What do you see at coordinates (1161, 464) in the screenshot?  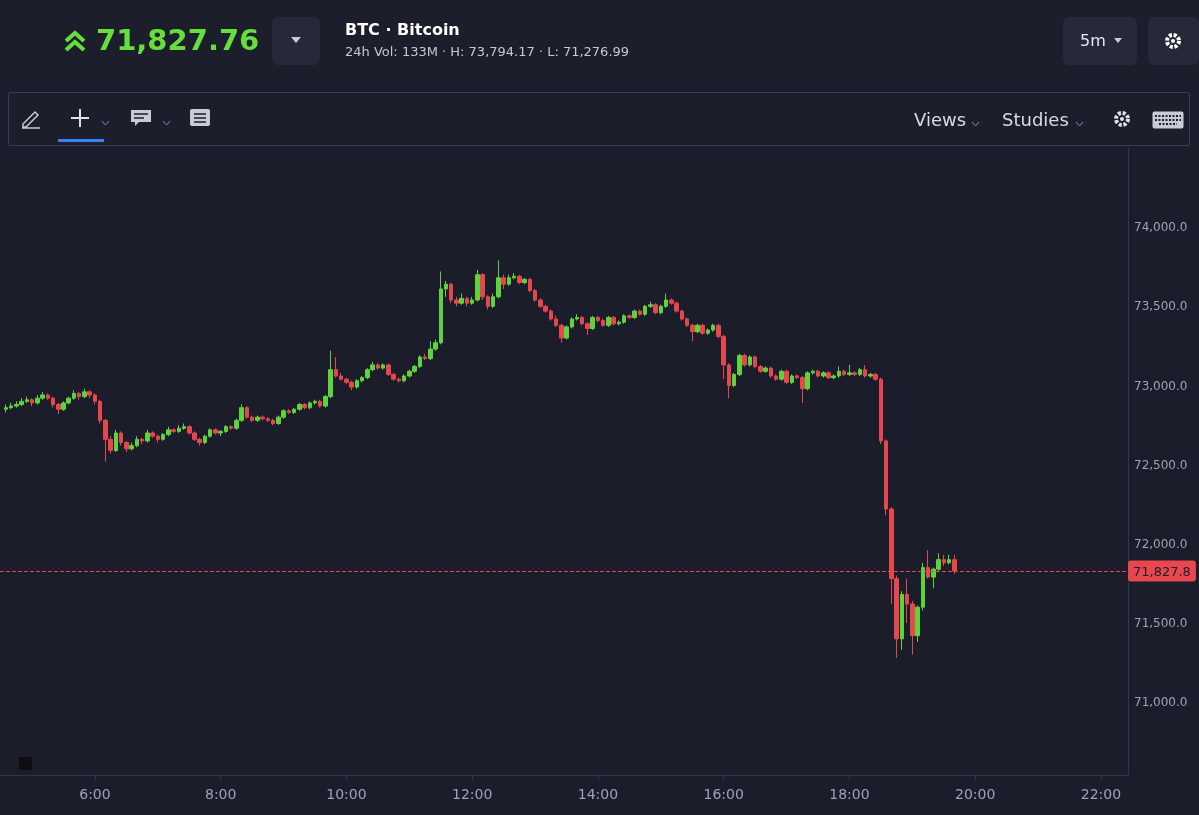 I see `y-tick-label: 72,500.0` at bounding box center [1161, 464].